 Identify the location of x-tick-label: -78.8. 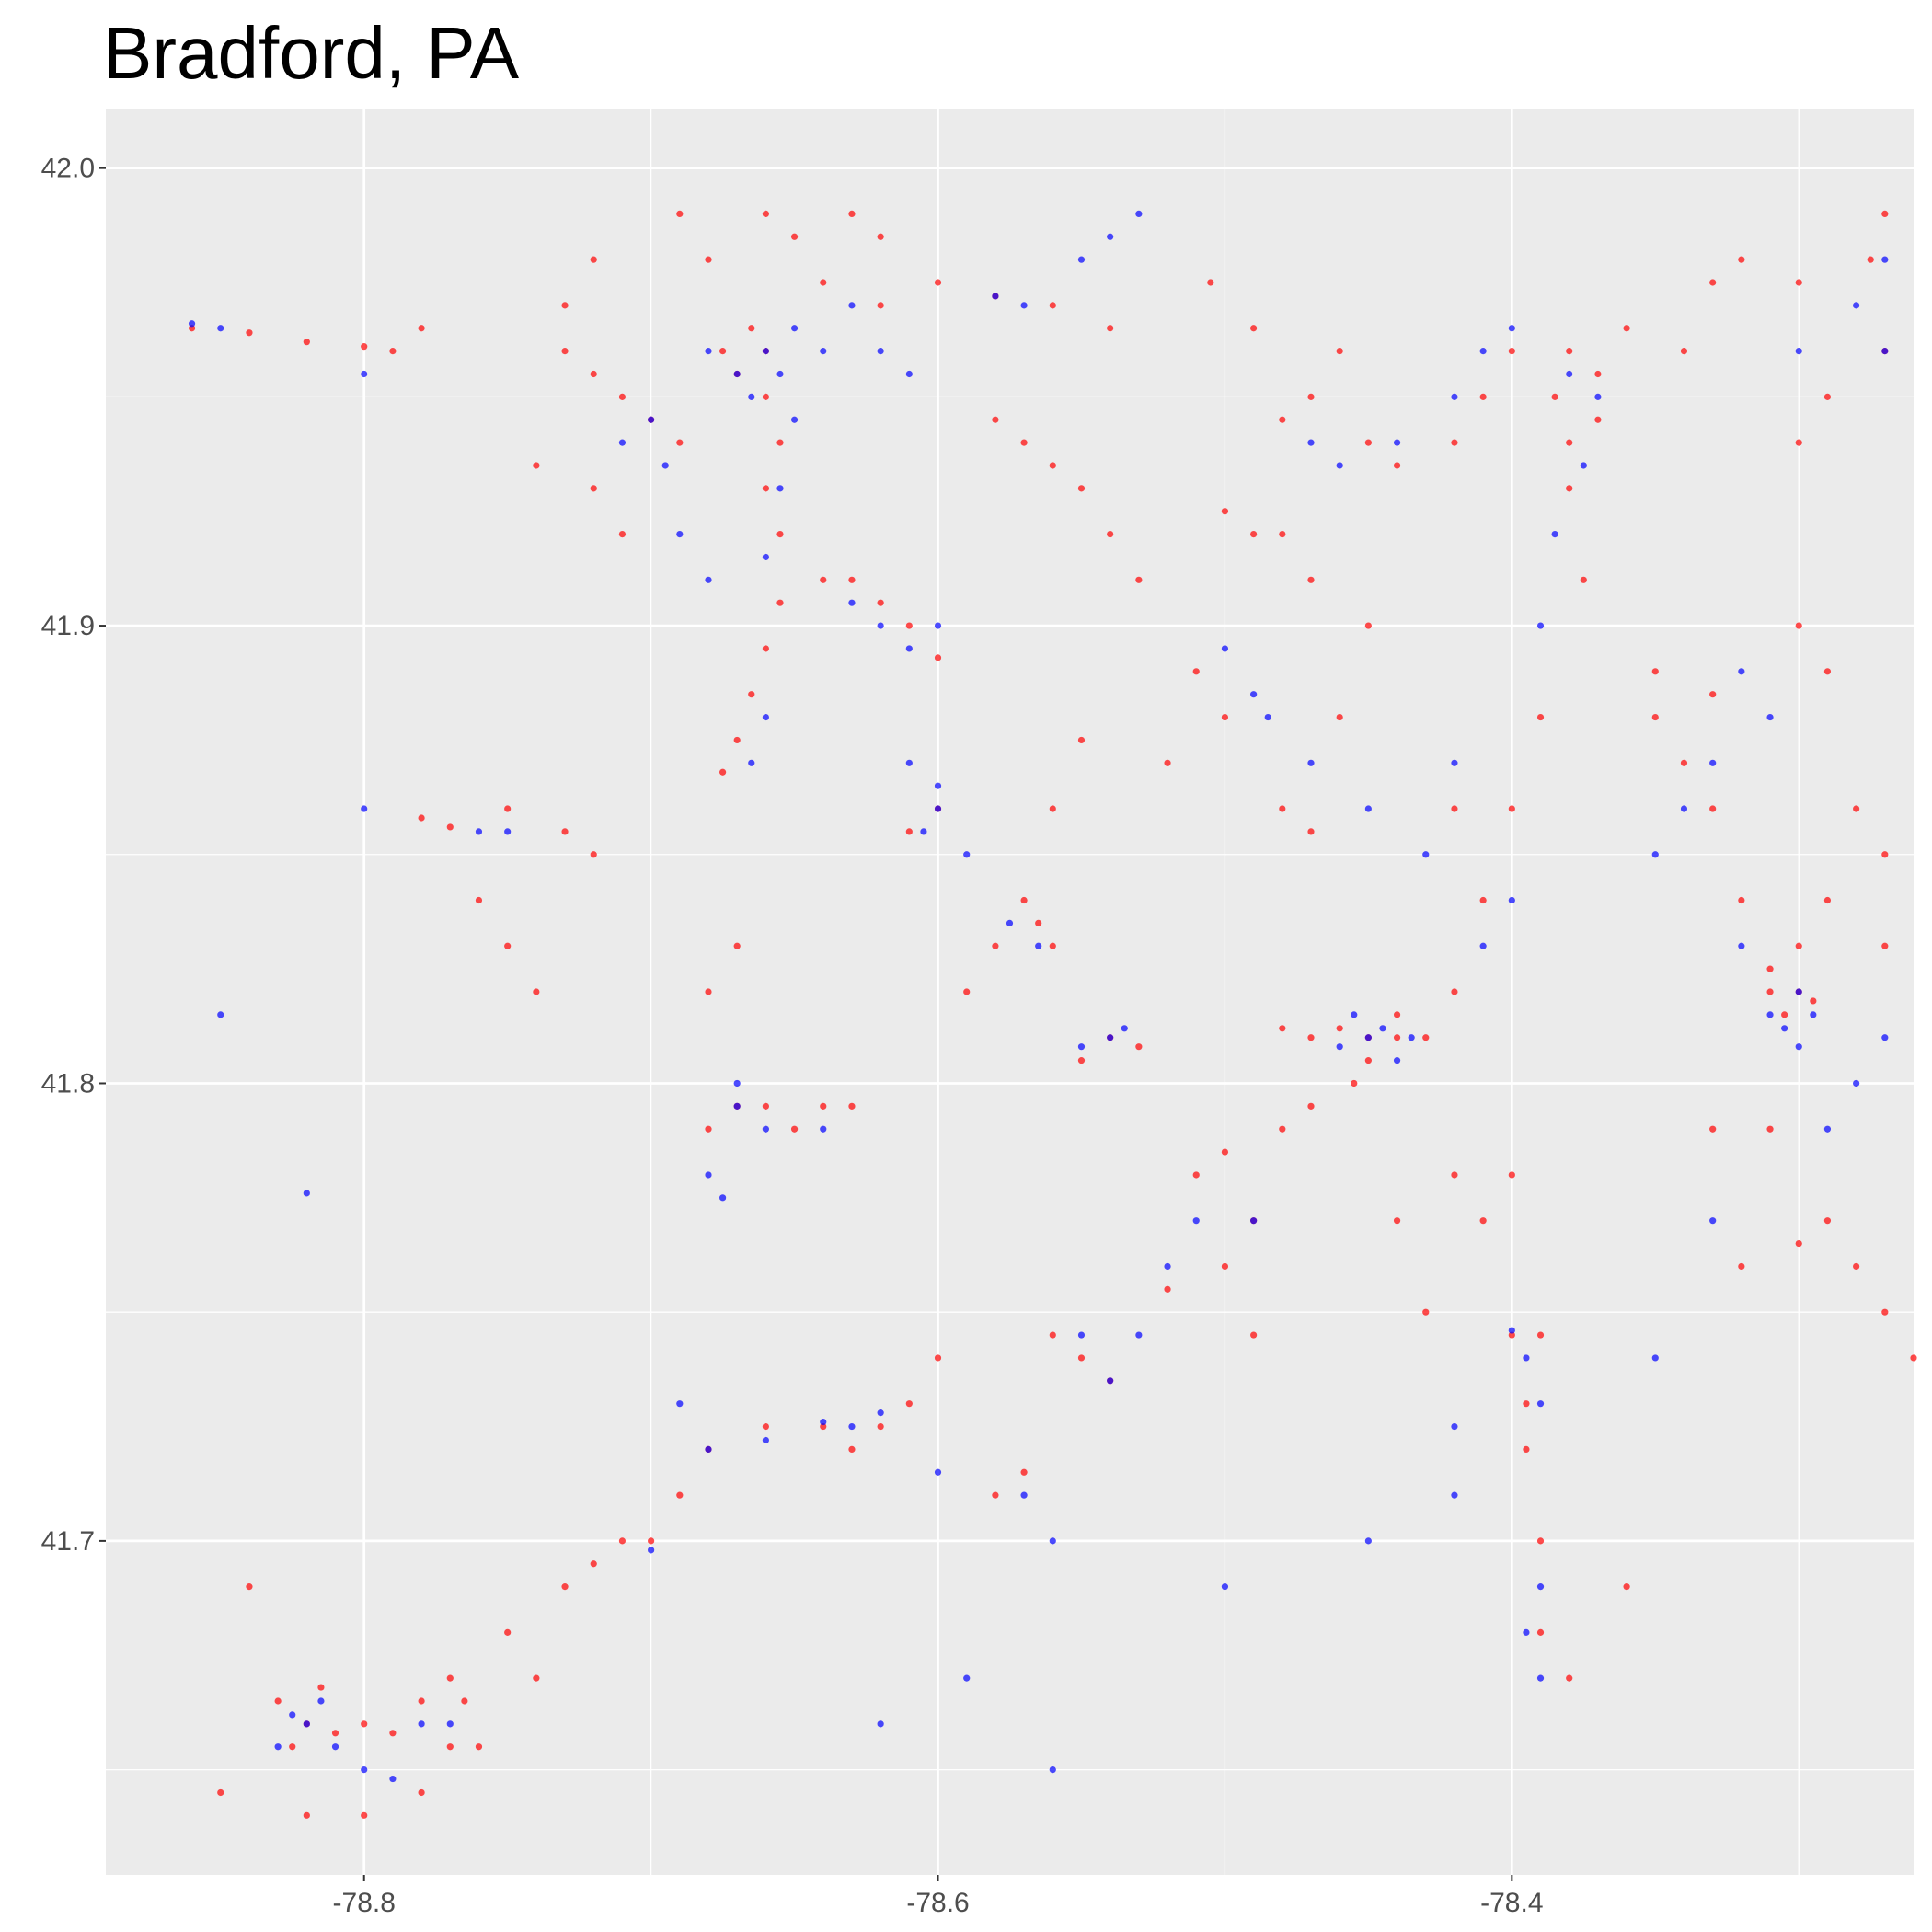
(364, 1903).